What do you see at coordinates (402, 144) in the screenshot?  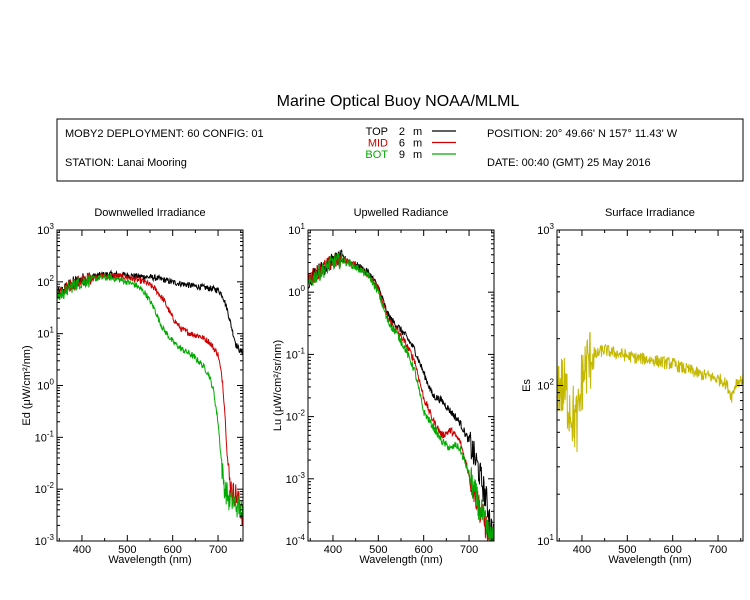 I see `legend-depth: 6` at bounding box center [402, 144].